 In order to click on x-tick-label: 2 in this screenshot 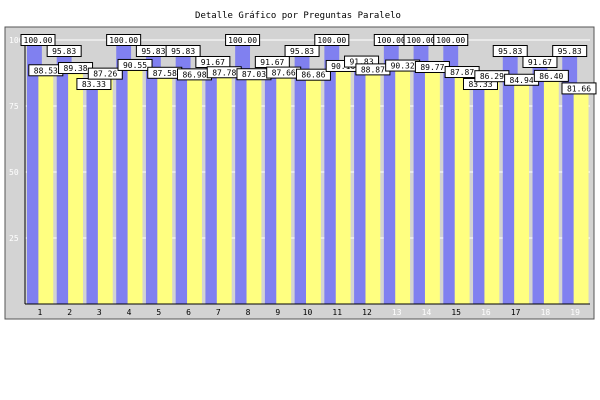, I will do `click(69, 312)`.